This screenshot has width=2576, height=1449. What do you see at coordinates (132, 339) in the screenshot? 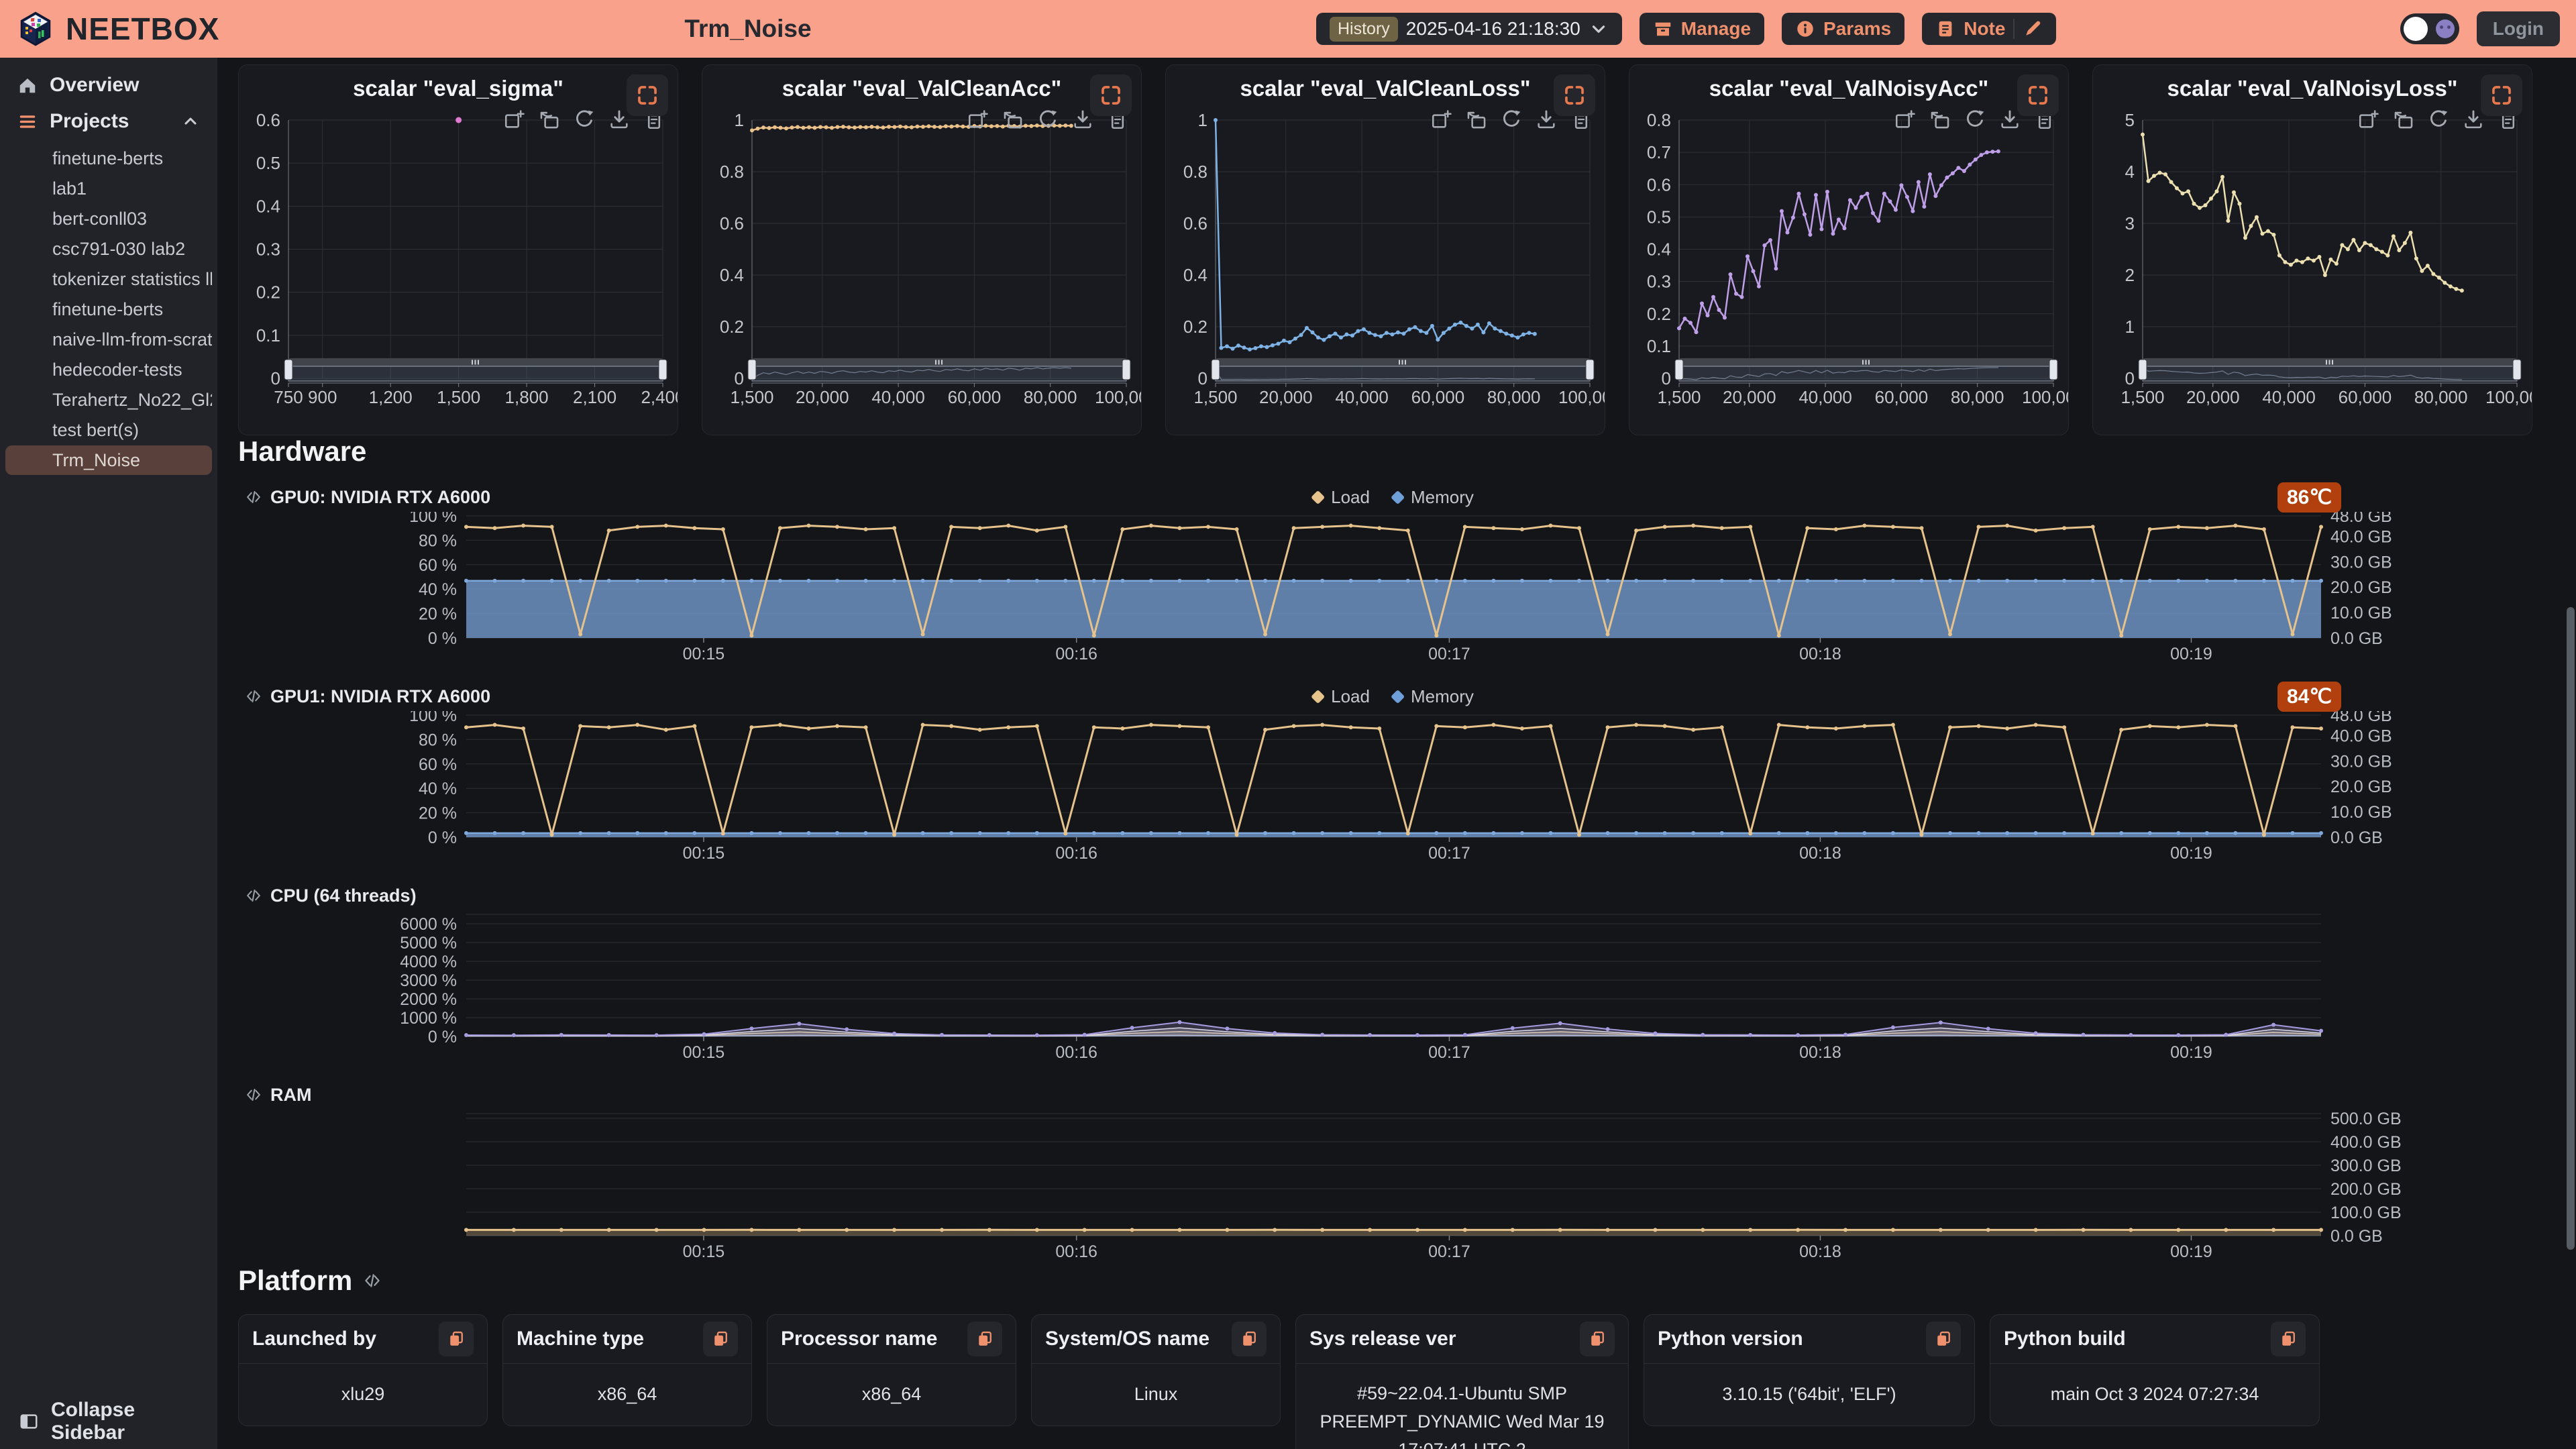
I see `sidebar-item-naive-llm-from-scratch: naive-llm-from-scratch` at bounding box center [132, 339].